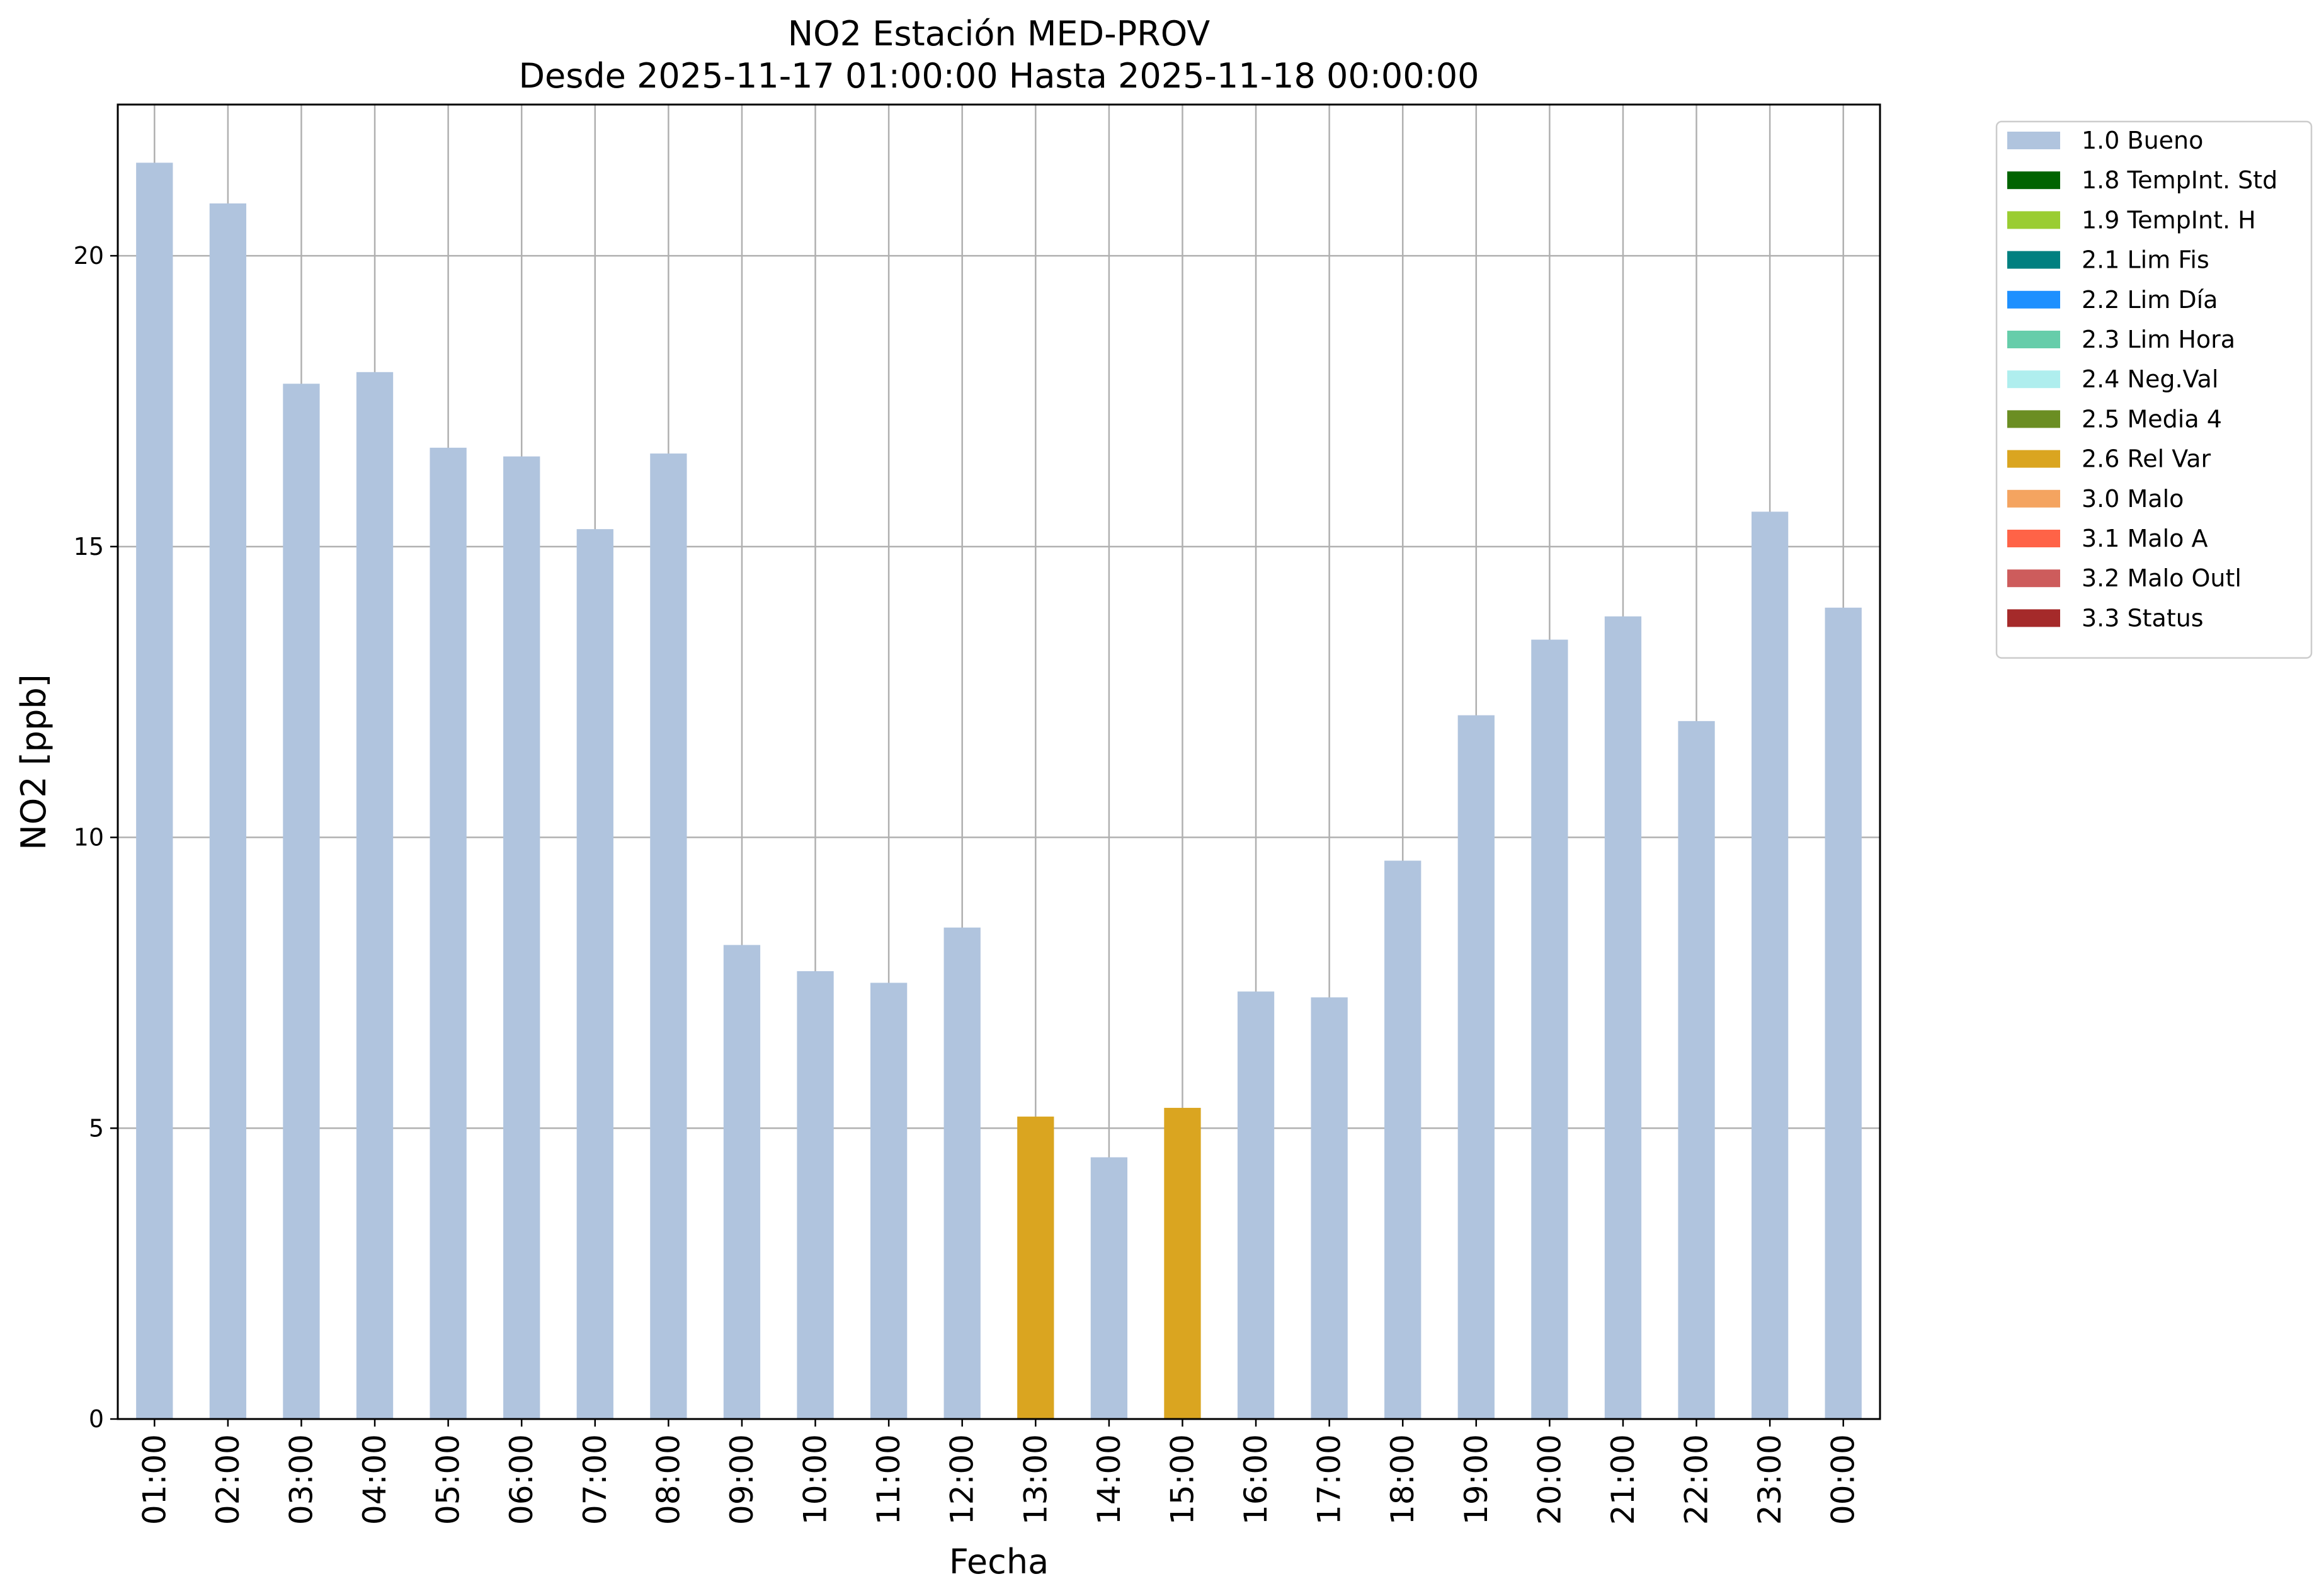  What do you see at coordinates (1476, 1479) in the screenshot?
I see `x-tick-label: 19:00` at bounding box center [1476, 1479].